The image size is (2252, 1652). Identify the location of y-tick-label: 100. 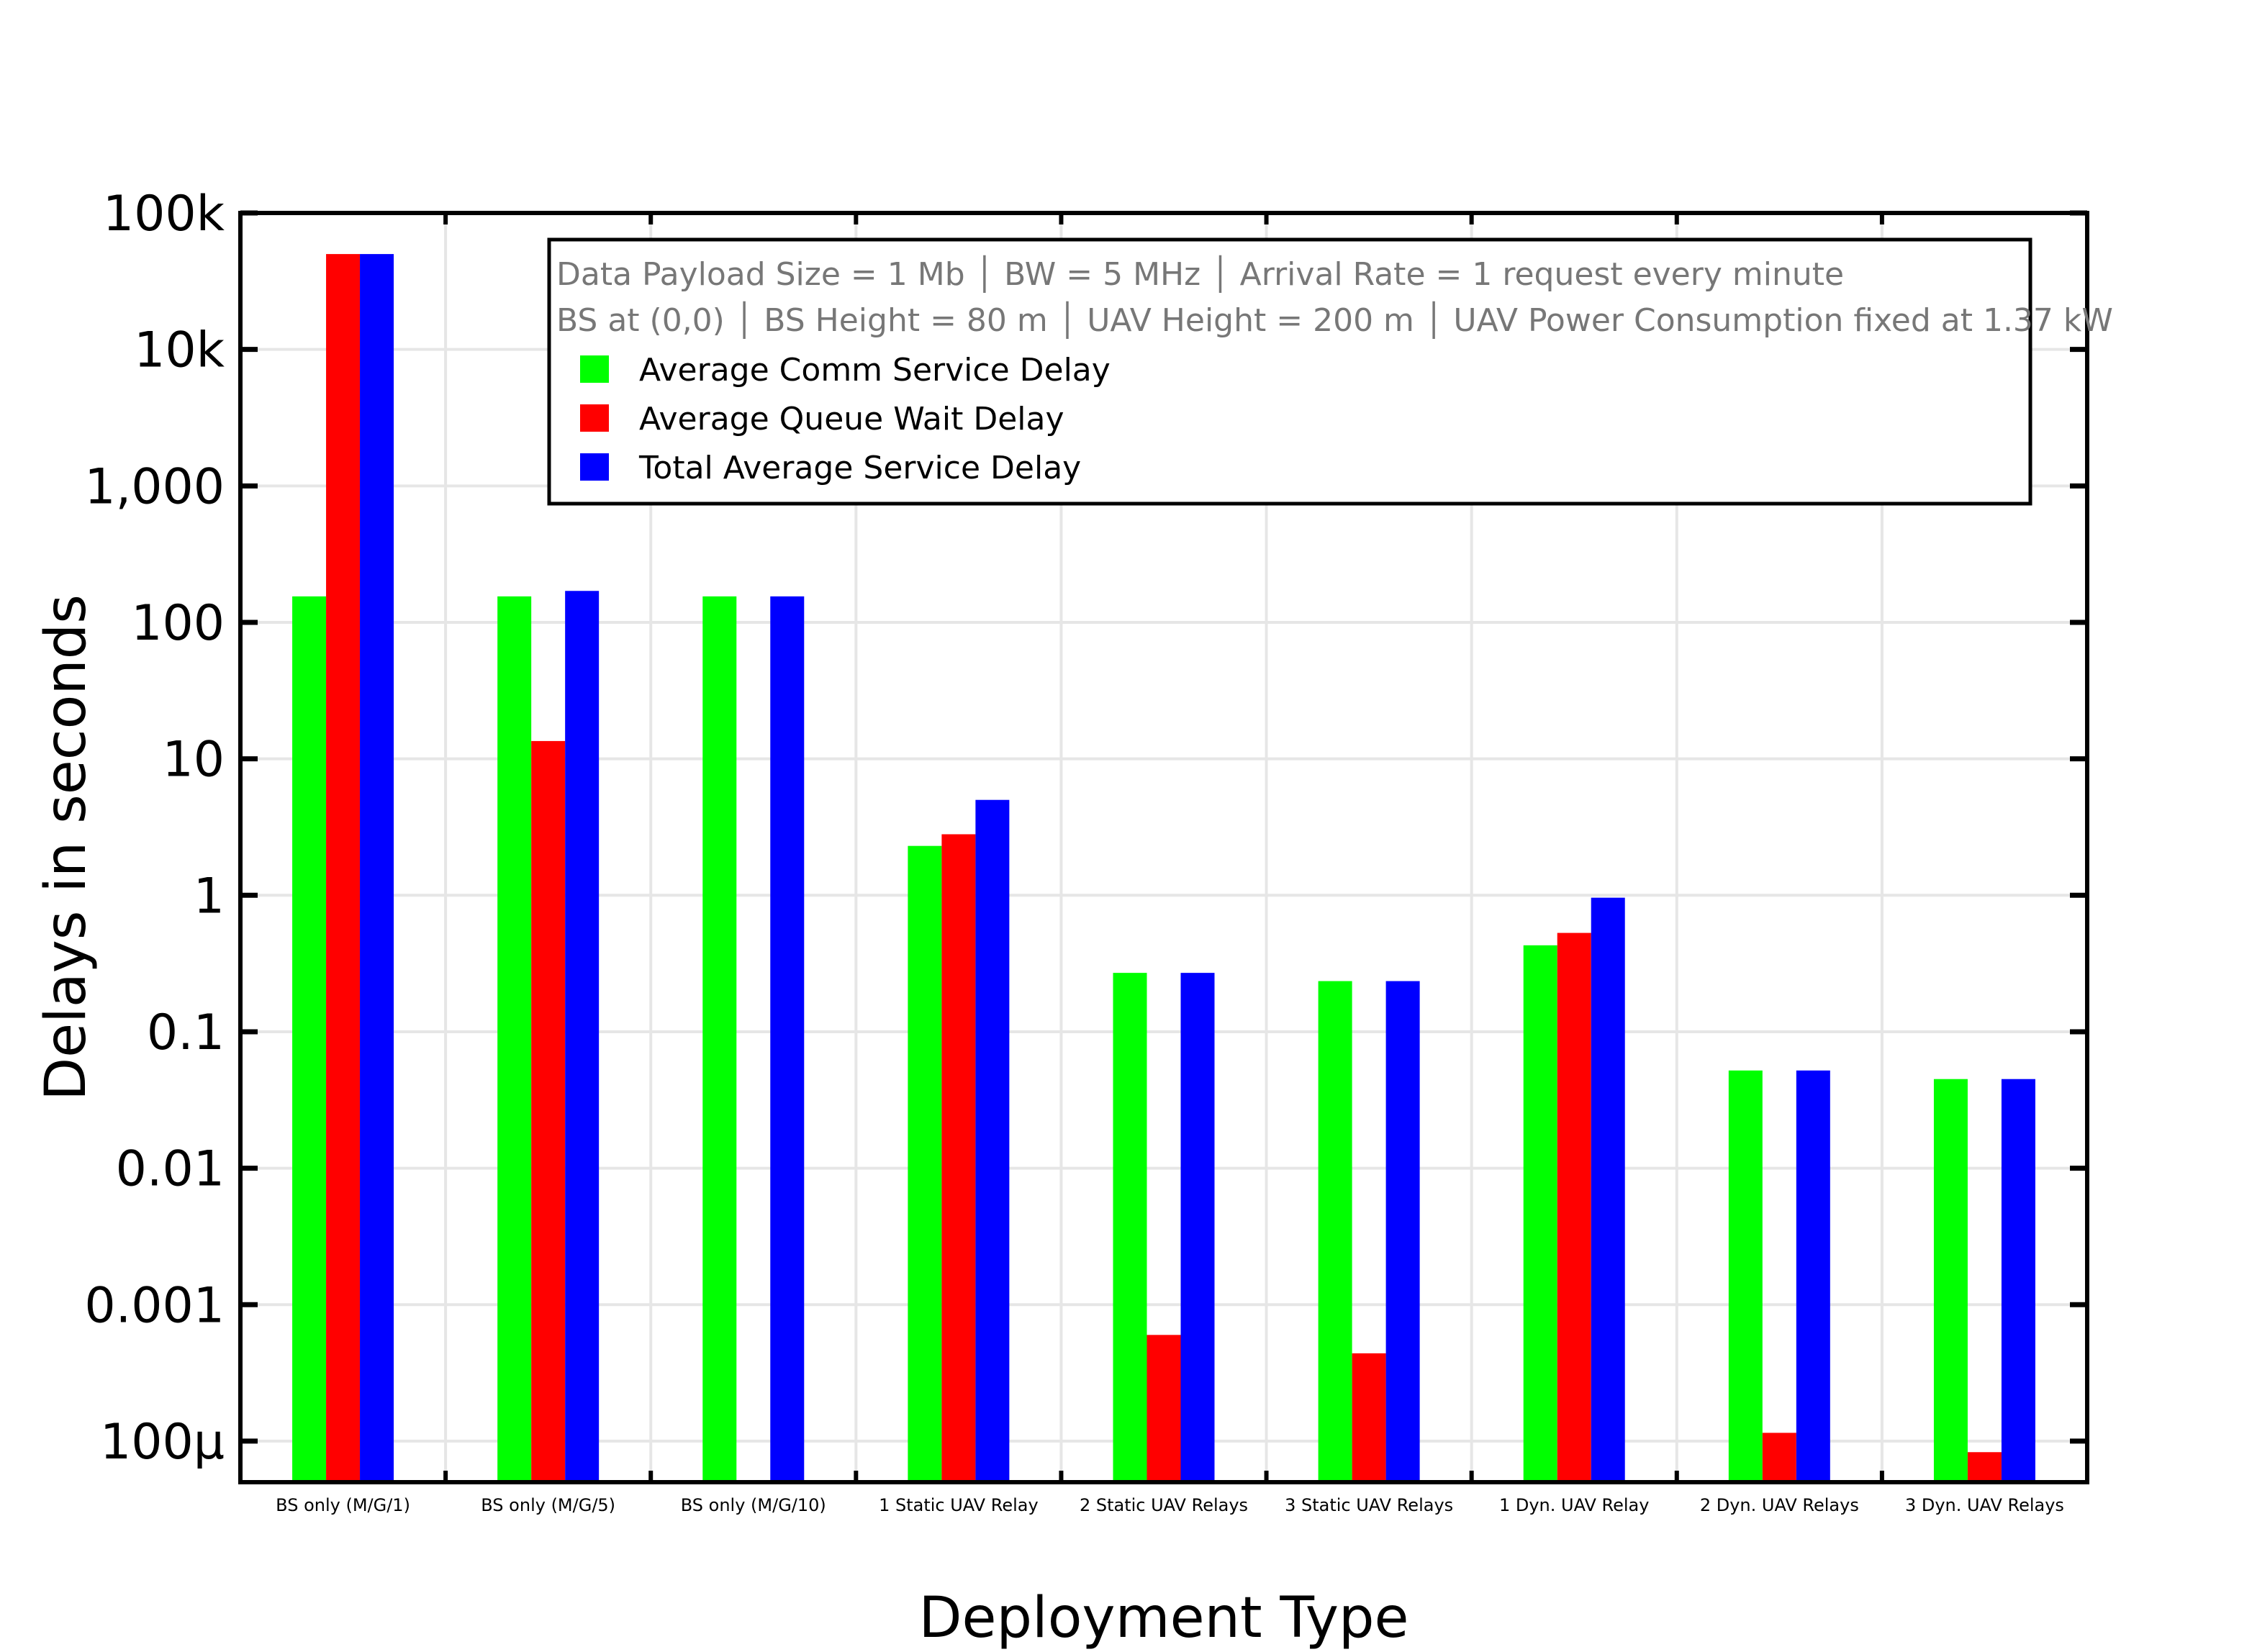
(178, 623).